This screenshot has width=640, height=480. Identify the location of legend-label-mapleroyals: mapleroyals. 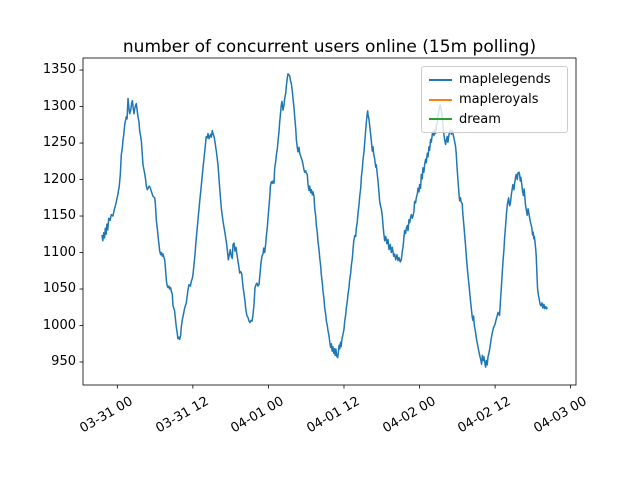
(499, 99).